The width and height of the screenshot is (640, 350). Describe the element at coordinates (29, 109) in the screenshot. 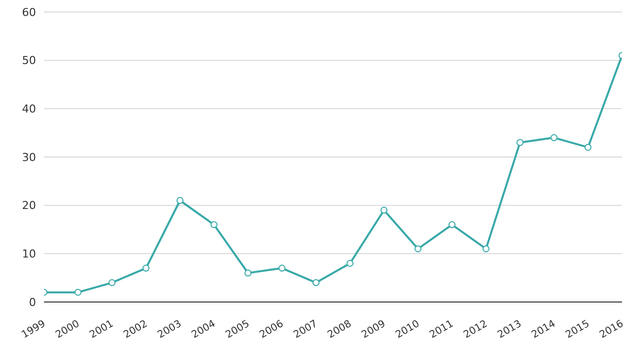

I see `y-tick-label: 40` at that location.